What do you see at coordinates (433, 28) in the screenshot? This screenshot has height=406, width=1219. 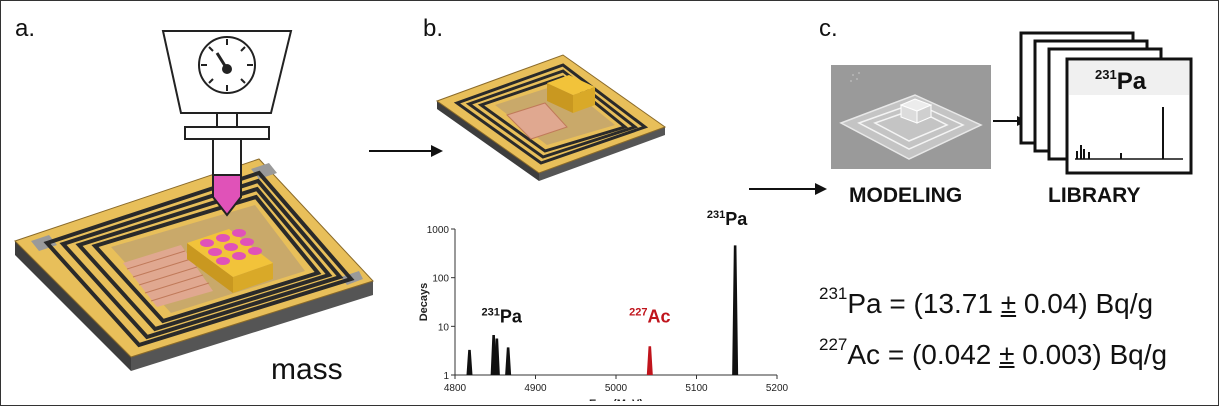 I see `panel-b-label: b.` at bounding box center [433, 28].